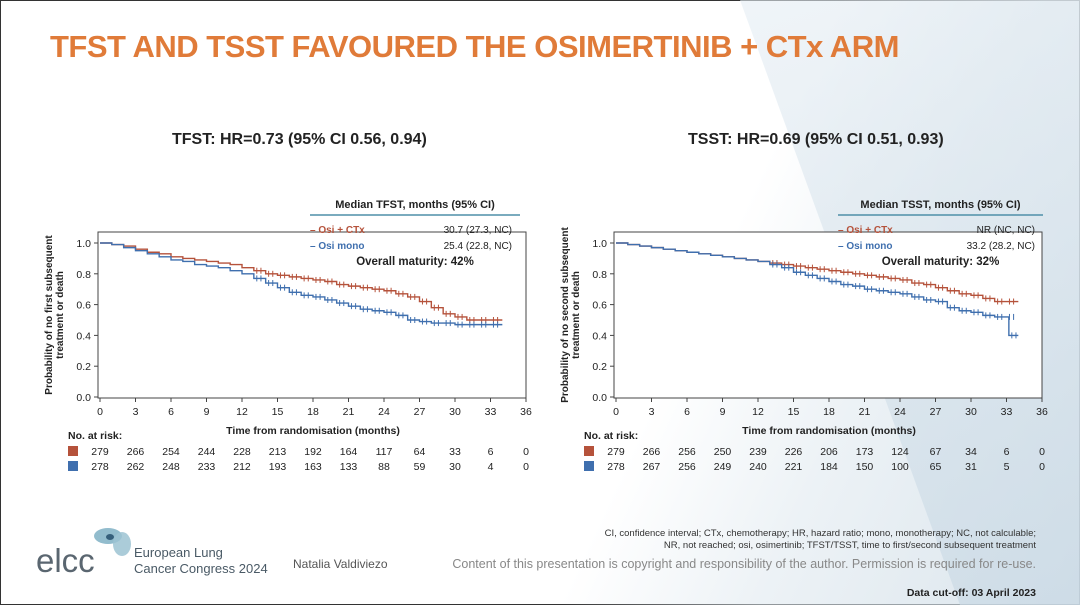 Image resolution: width=1080 pixels, height=605 pixels. What do you see at coordinates (171, 452) in the screenshot?
I see `at-risk-value: 254` at bounding box center [171, 452].